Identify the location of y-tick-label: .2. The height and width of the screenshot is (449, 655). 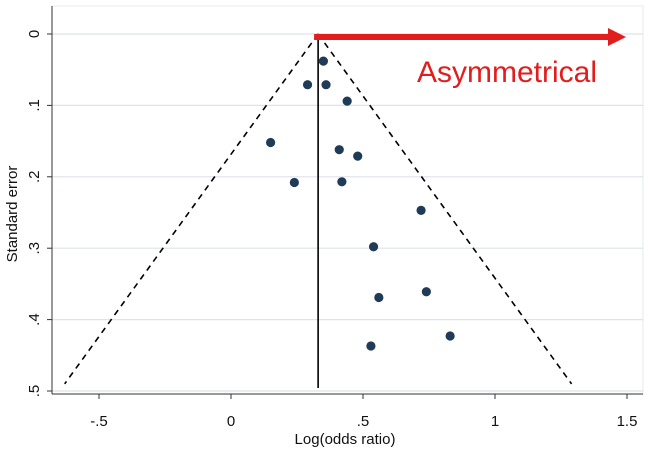
(34, 177).